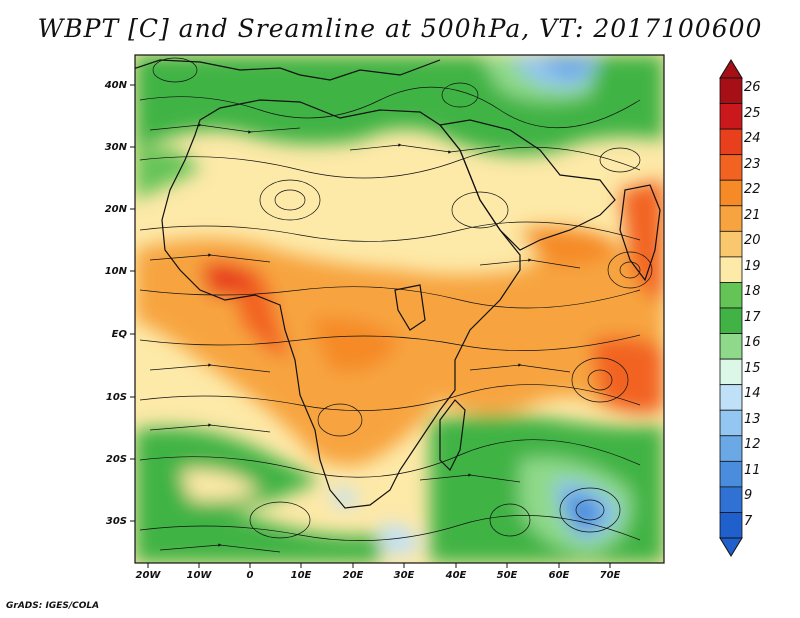  Describe the element at coordinates (116, 397) in the screenshot. I see `lat-label: 10S` at that location.